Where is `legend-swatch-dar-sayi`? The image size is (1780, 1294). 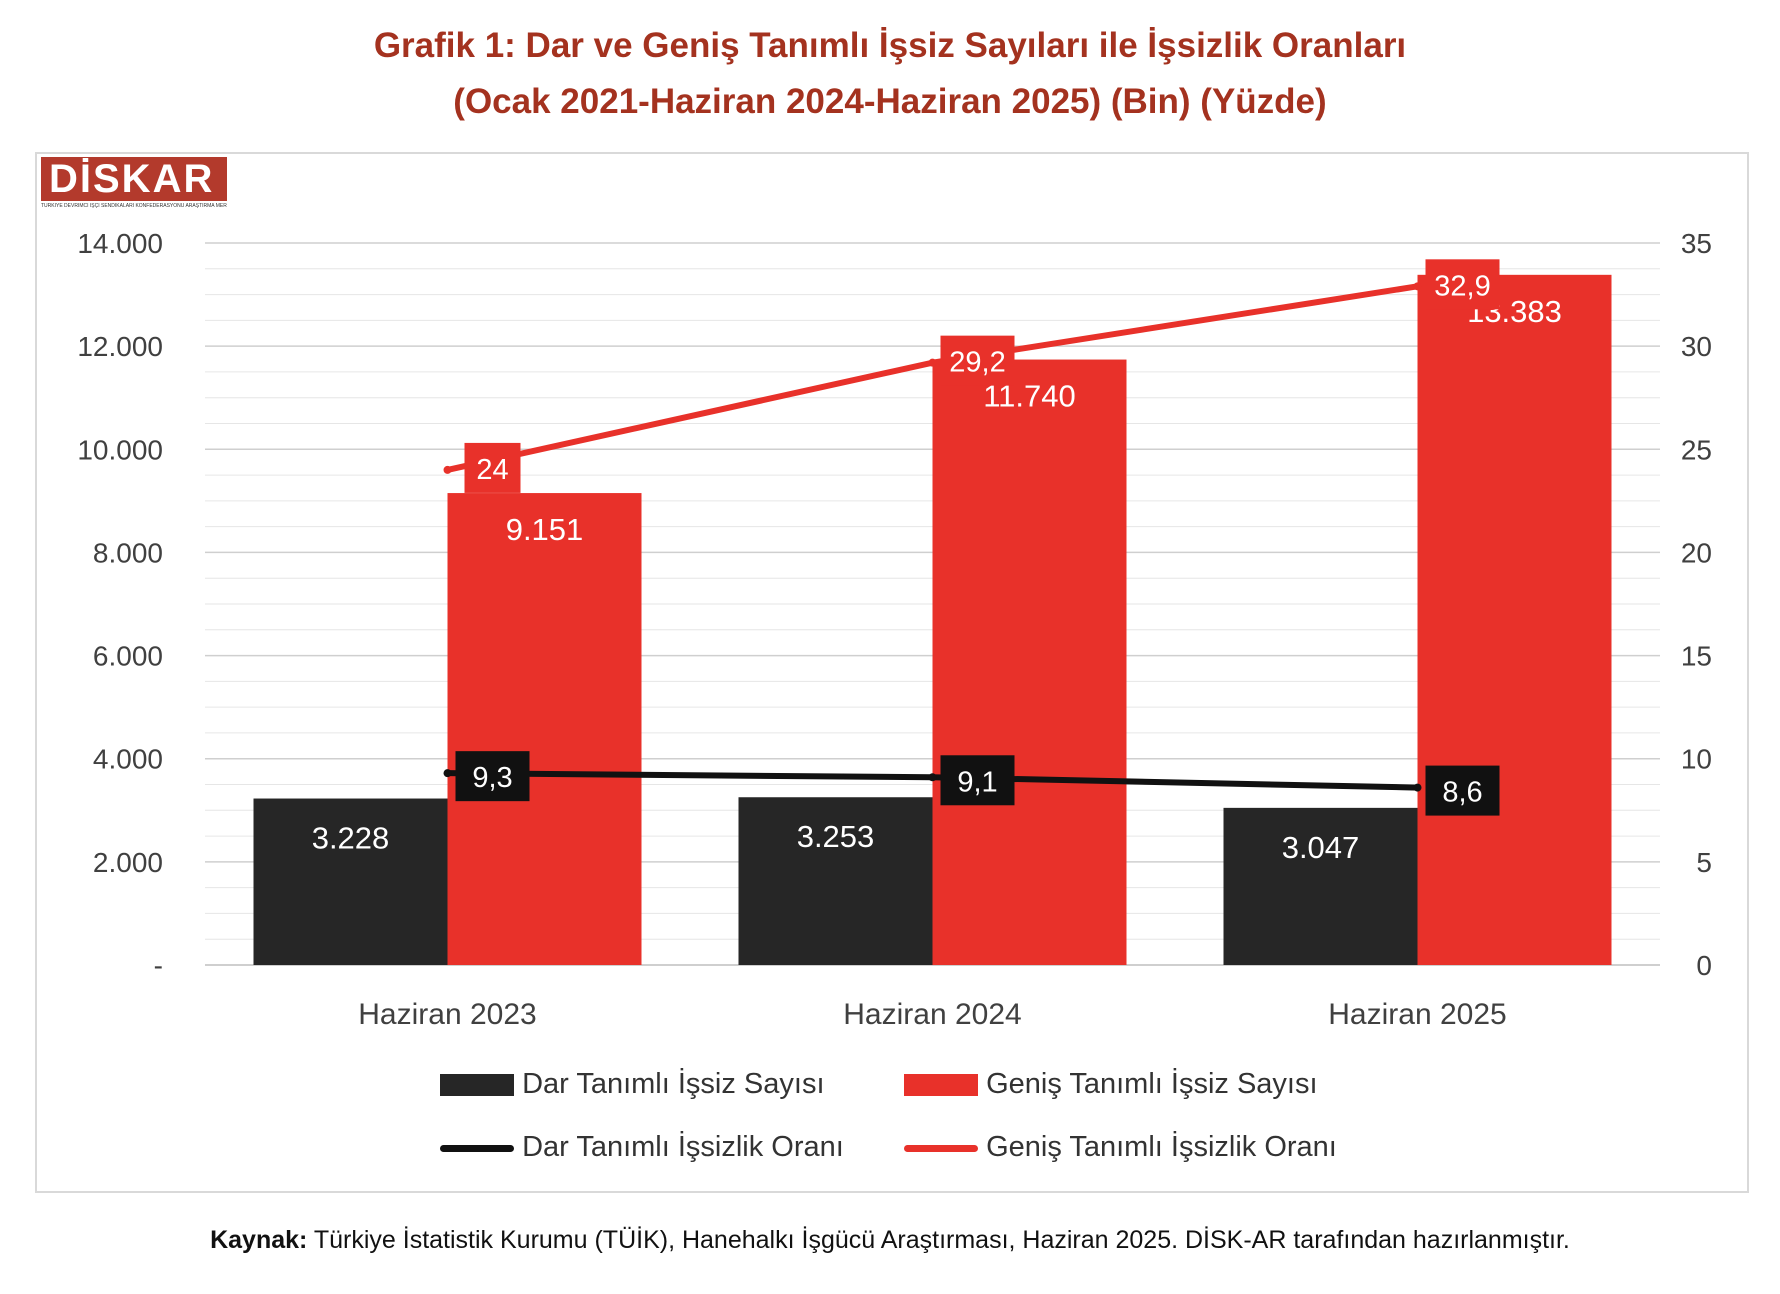 legend-swatch-dar-sayi is located at coordinates (477, 1085).